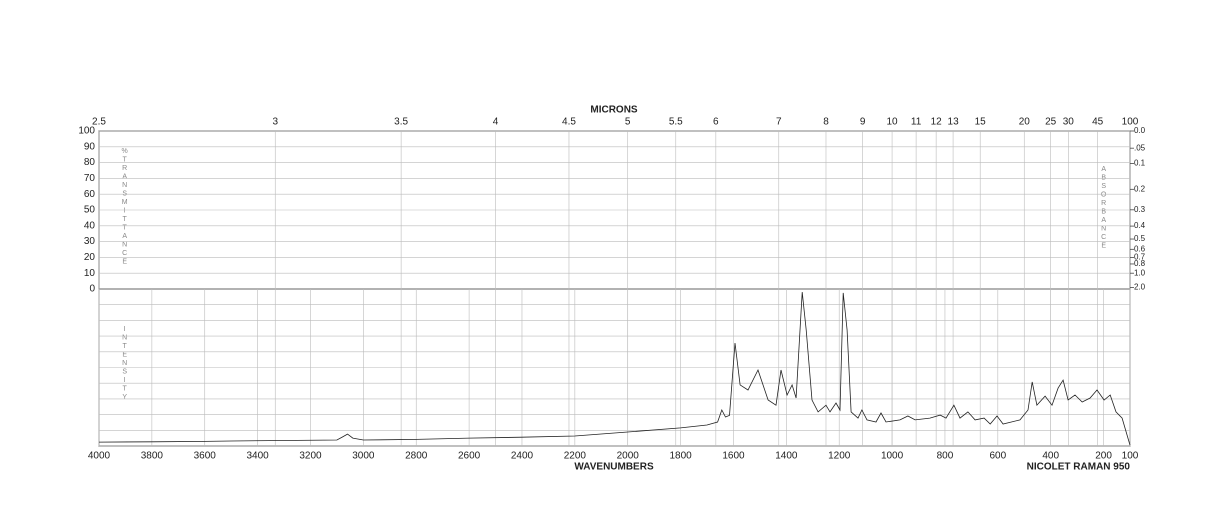  What do you see at coordinates (124, 364) in the screenshot?
I see `intensity-label: INTENSITY` at bounding box center [124, 364].